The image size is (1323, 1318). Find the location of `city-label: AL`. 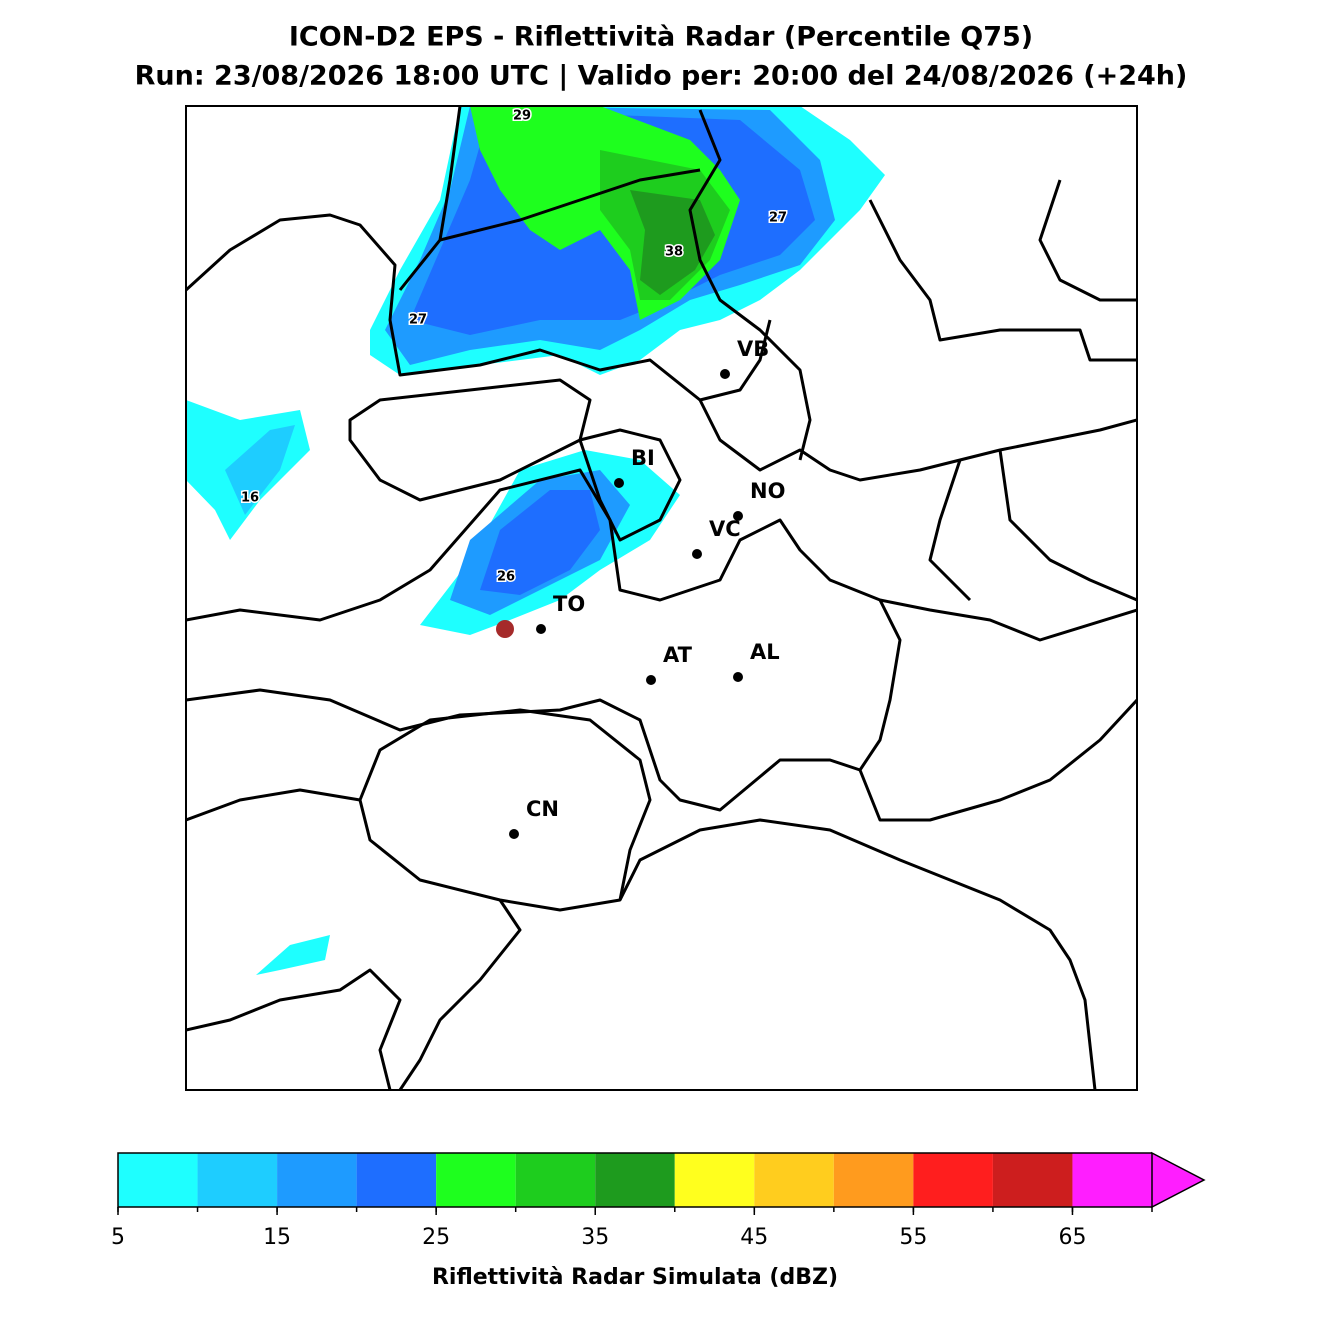

city-label: AL is located at coordinates (765, 652).